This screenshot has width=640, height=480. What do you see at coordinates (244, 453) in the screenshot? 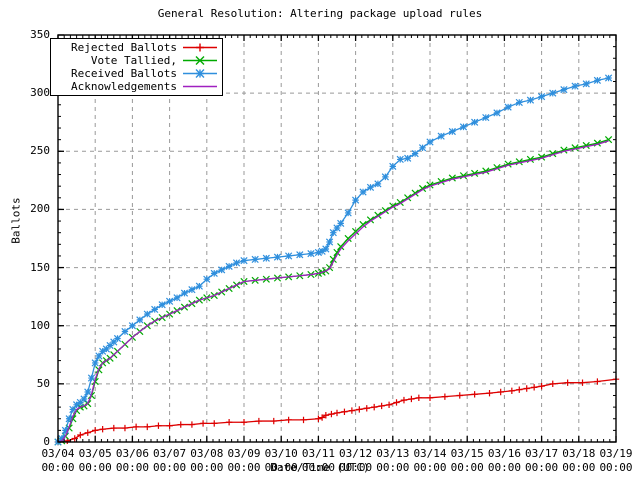
I see `x-tick-label-date: 03/09` at bounding box center [244, 453].